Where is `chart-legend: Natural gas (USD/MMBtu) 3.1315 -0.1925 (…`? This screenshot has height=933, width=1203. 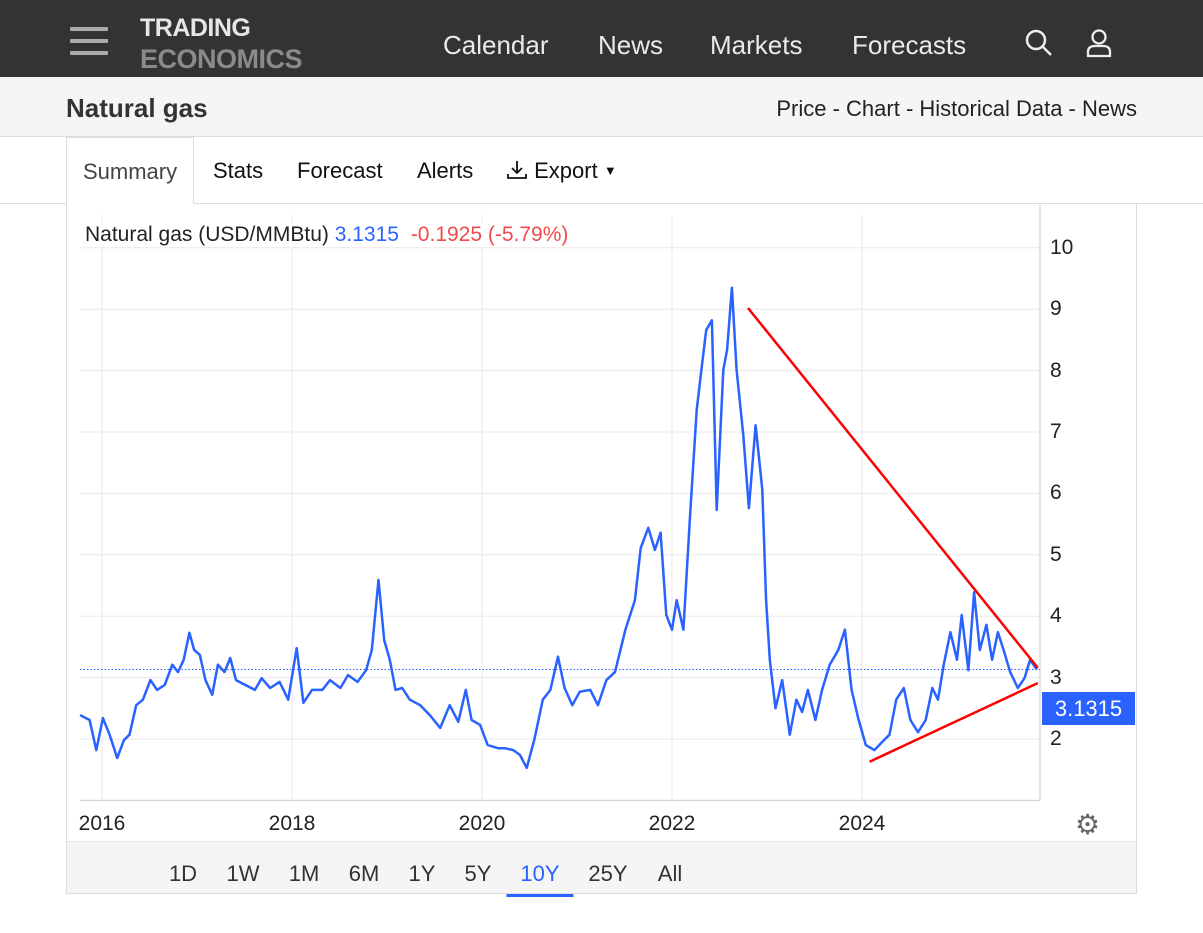 chart-legend: Natural gas (USD/MMBtu) 3.1315 -0.1925 (… is located at coordinates (327, 235).